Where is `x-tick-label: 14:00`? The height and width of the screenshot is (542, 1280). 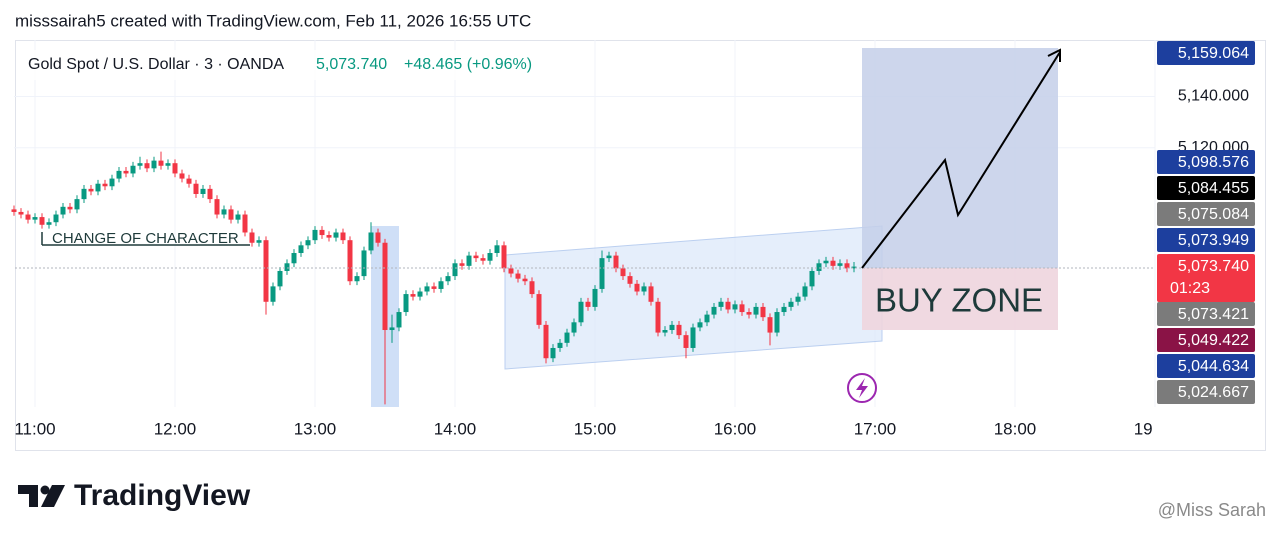
x-tick-label: 14:00 is located at coordinates (455, 428).